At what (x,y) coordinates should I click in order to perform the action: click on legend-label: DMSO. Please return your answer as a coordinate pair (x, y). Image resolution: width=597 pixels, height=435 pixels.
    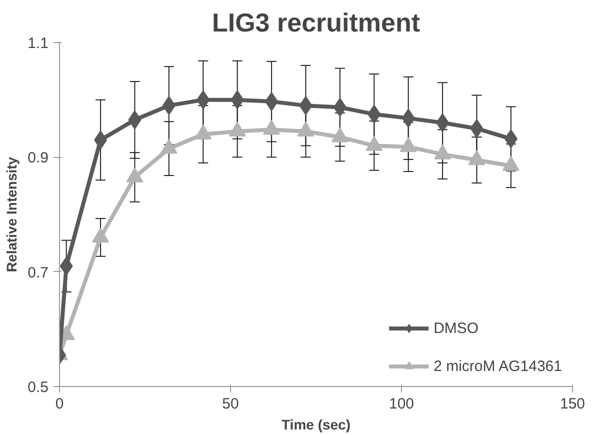
    Looking at the image, I should click on (456, 328).